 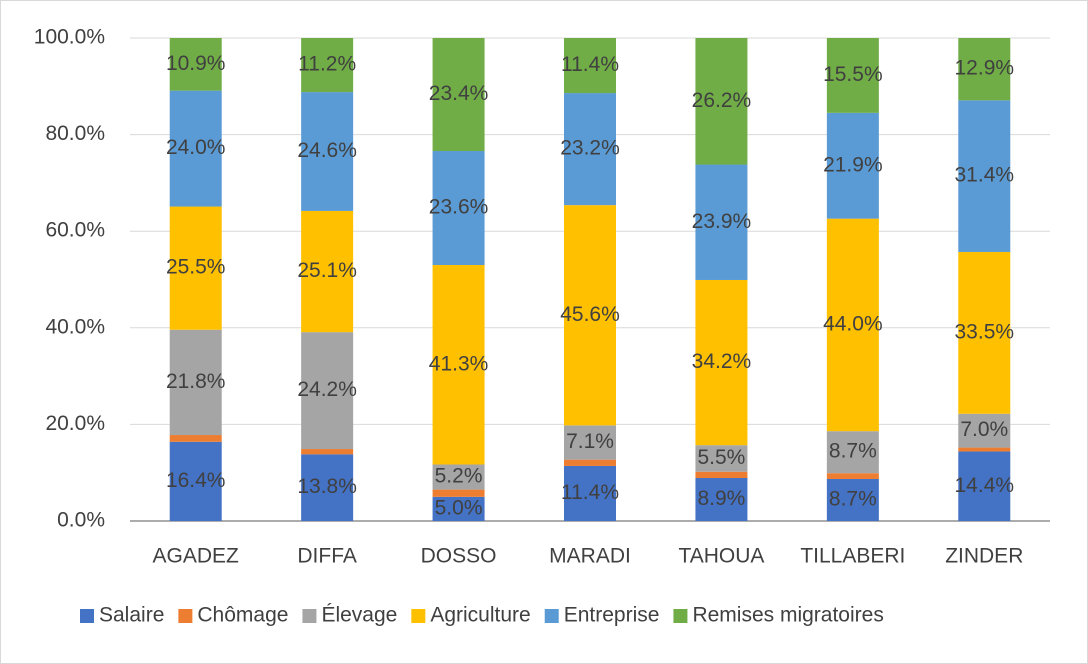 I want to click on x-tick-label: TILLABERI, so click(x=852, y=556).